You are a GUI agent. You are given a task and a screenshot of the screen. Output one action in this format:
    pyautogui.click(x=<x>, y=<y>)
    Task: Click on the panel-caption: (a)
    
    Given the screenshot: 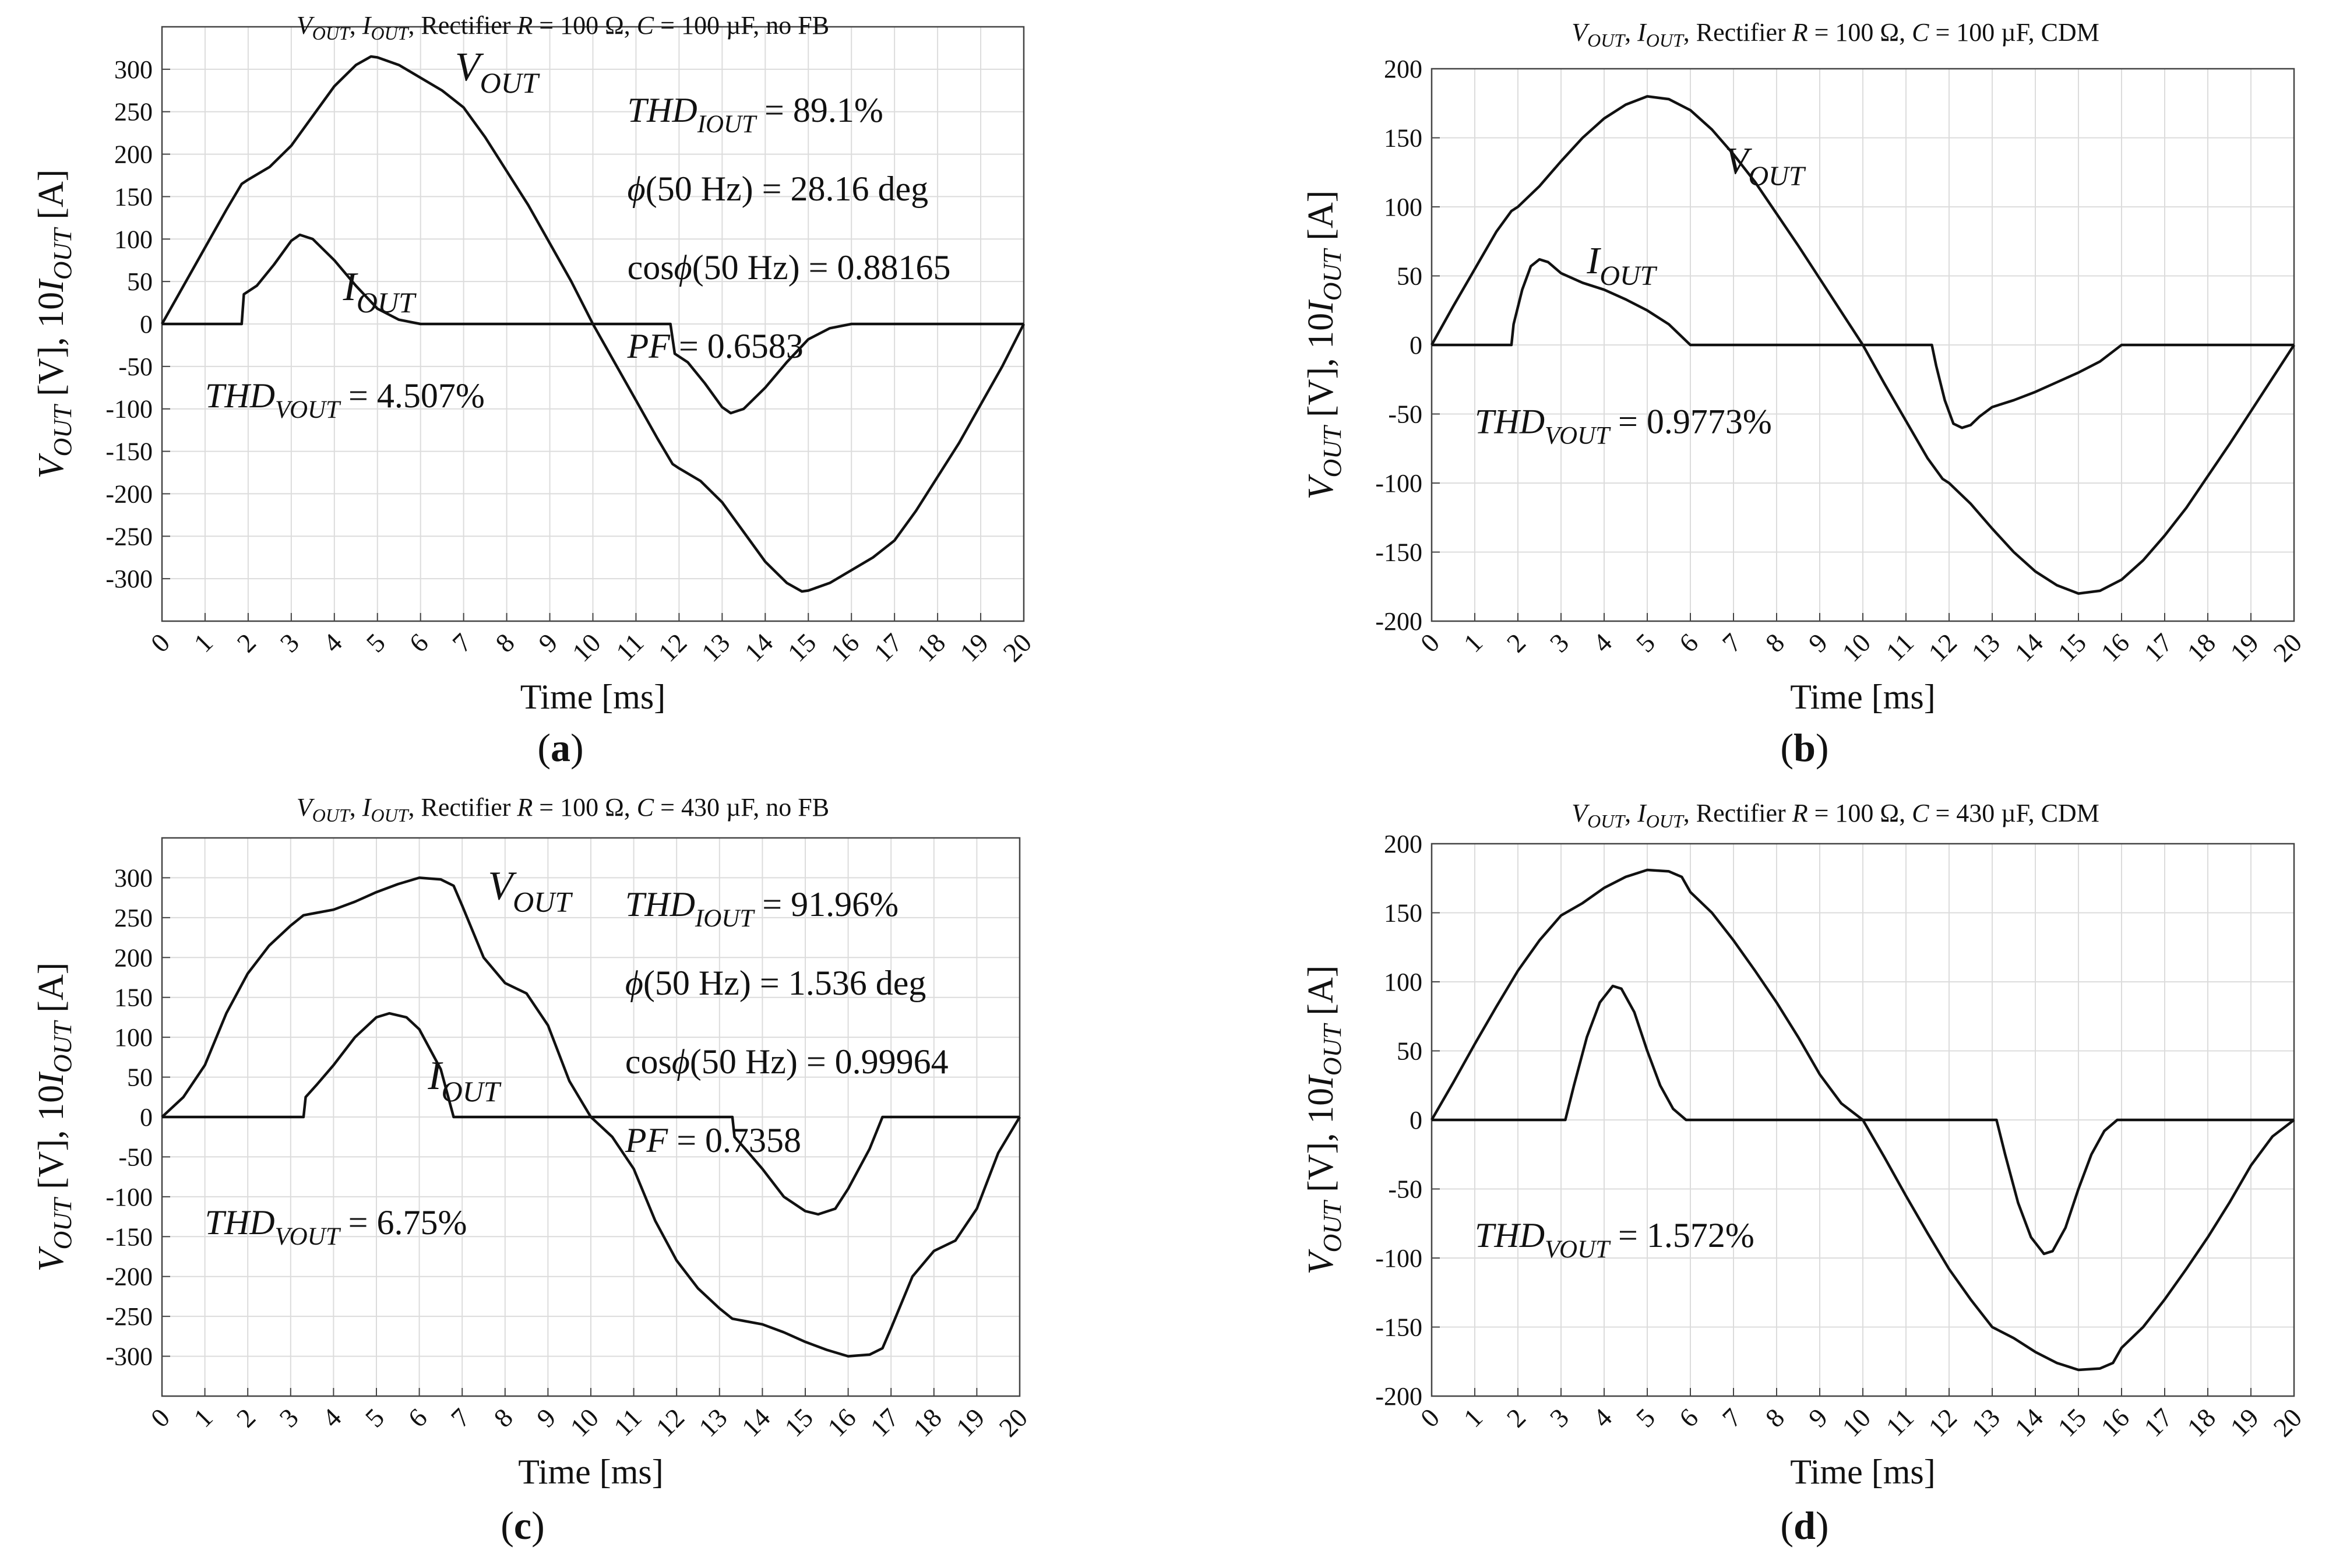 What is the action you would take?
    pyautogui.click(x=560, y=747)
    